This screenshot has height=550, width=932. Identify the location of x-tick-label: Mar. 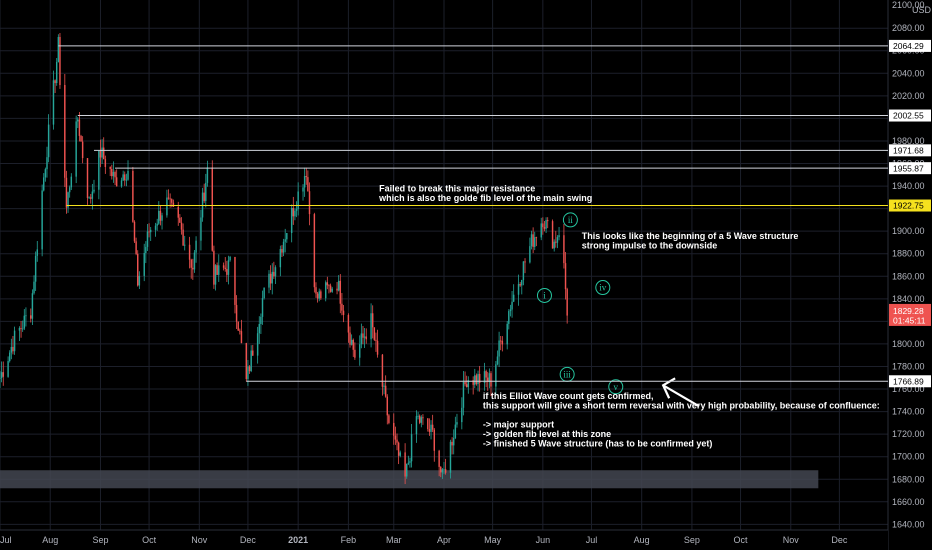
(394, 540).